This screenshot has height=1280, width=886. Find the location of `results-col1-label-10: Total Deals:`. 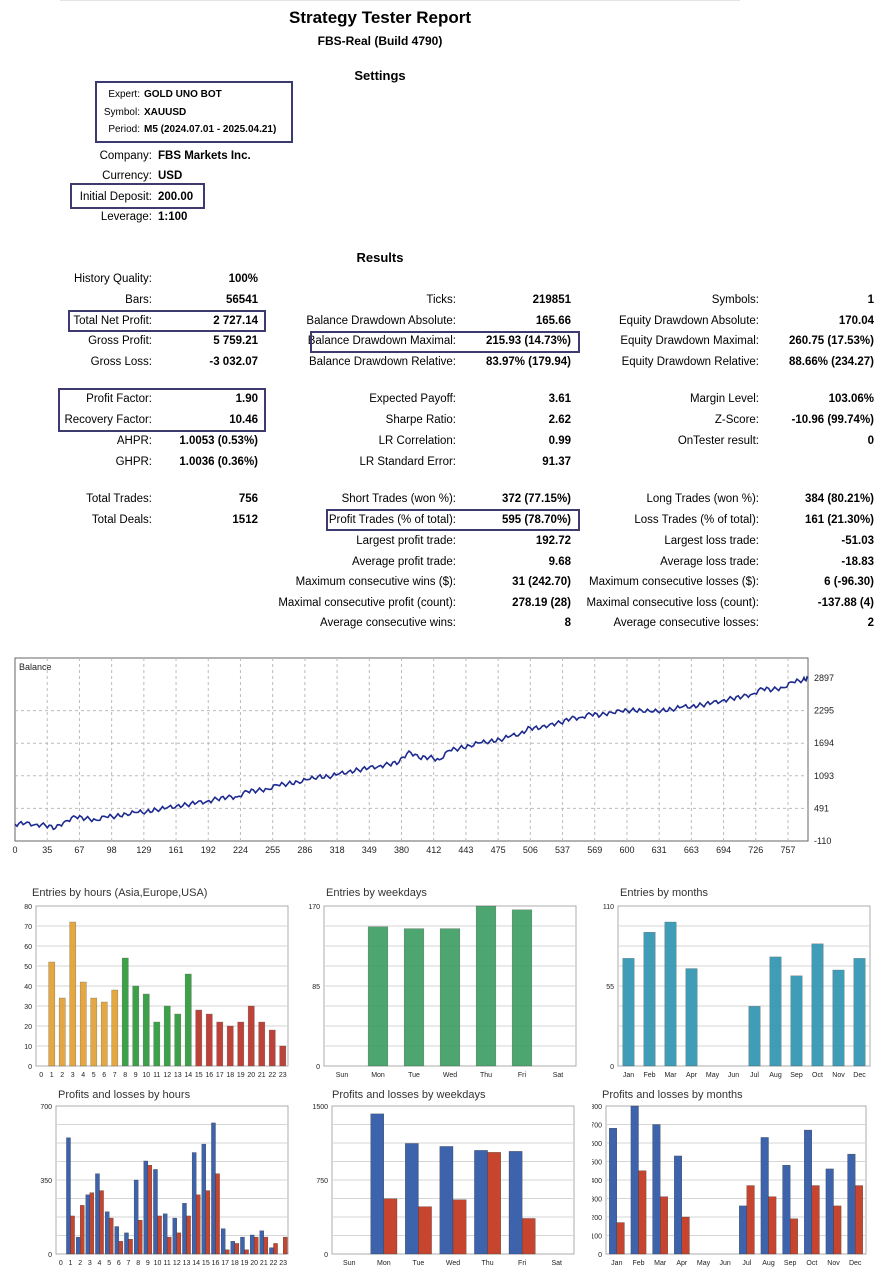

results-col1-label-10: Total Deals: is located at coordinates (121, 520).